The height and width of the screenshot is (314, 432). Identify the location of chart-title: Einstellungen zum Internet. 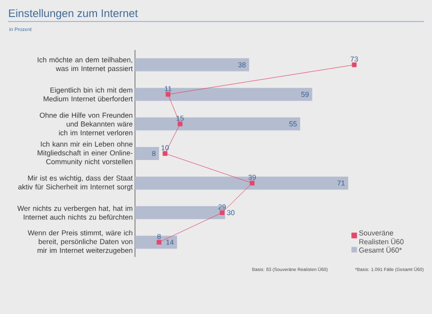
(73, 14).